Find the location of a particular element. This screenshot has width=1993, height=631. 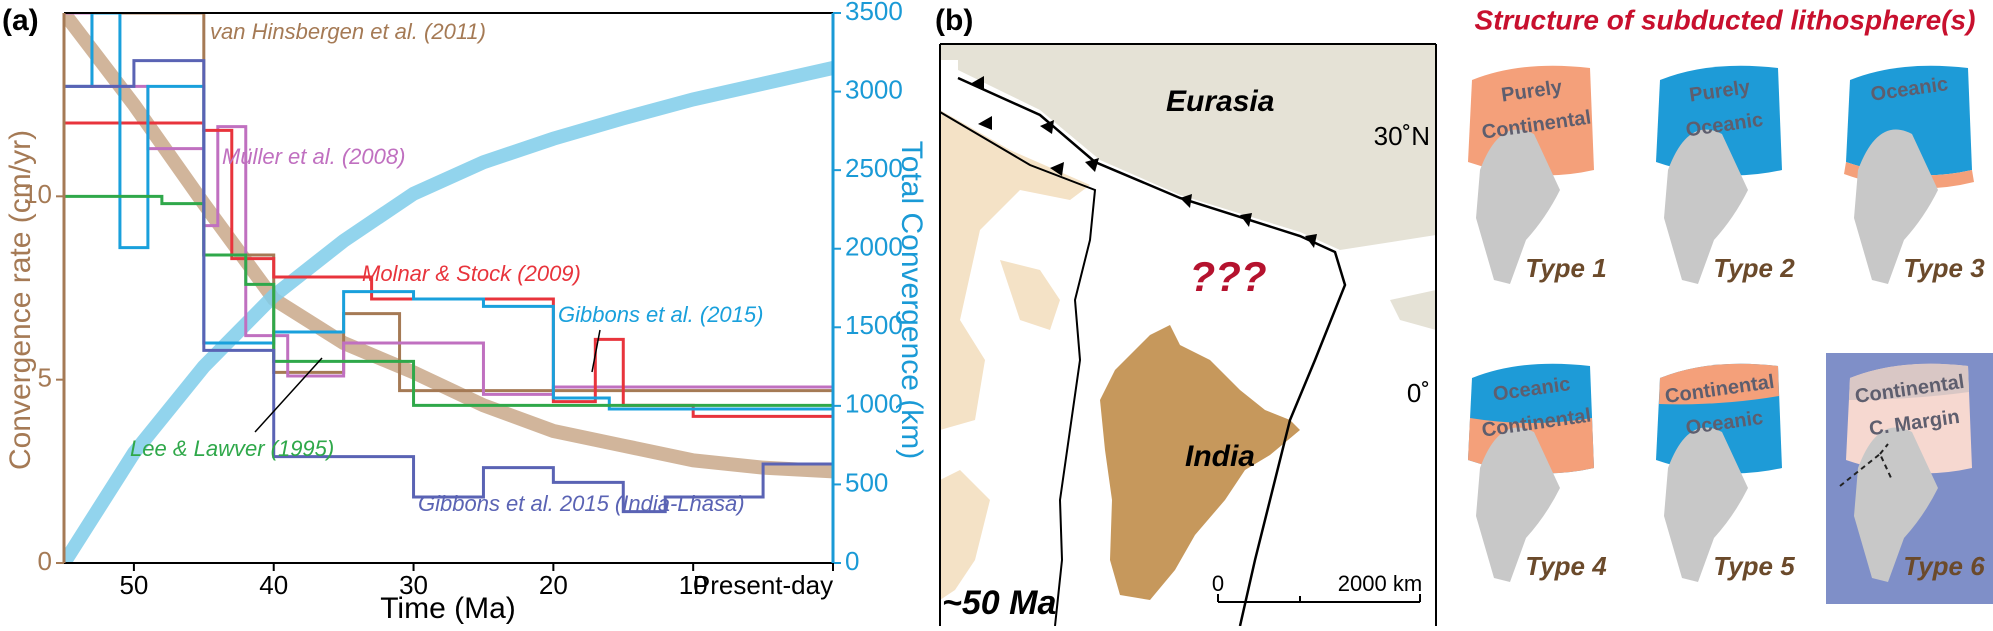

y2-tick-label: 1500 is located at coordinates (874, 325).